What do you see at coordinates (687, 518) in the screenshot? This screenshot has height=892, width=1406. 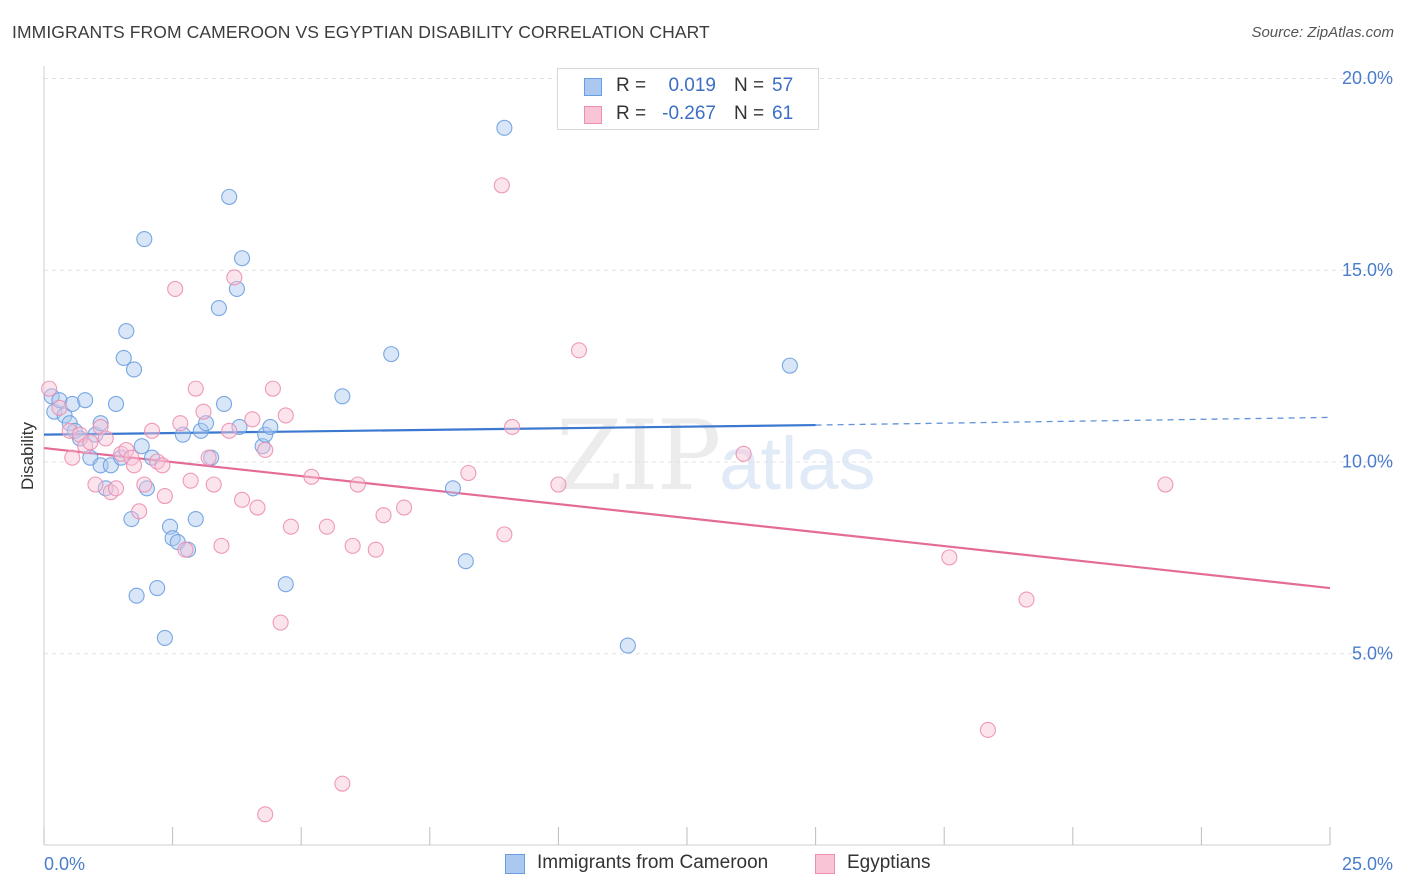 I see `trend-line-egyptians` at bounding box center [687, 518].